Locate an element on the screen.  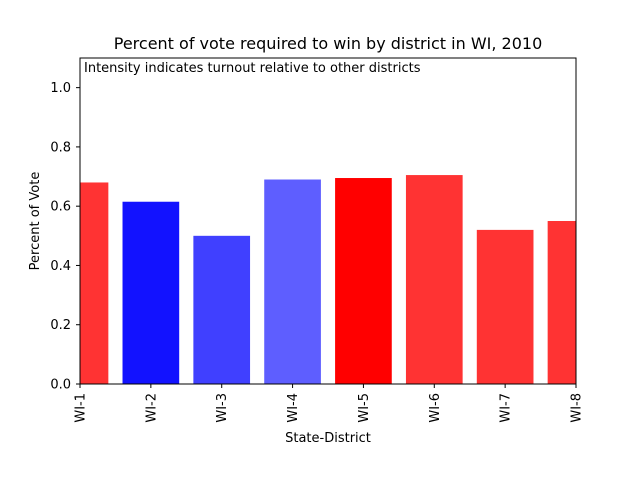
x-tick-label: WI-1 is located at coordinates (81, 408).